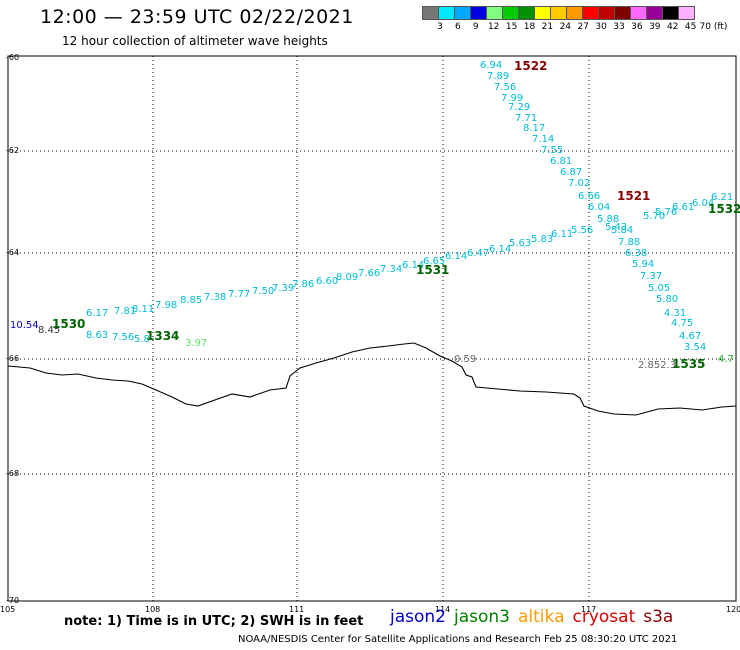 The width and height of the screenshot is (740, 650). What do you see at coordinates (601, 27) in the screenshot?
I see `colorbar-label: 30` at bounding box center [601, 27].